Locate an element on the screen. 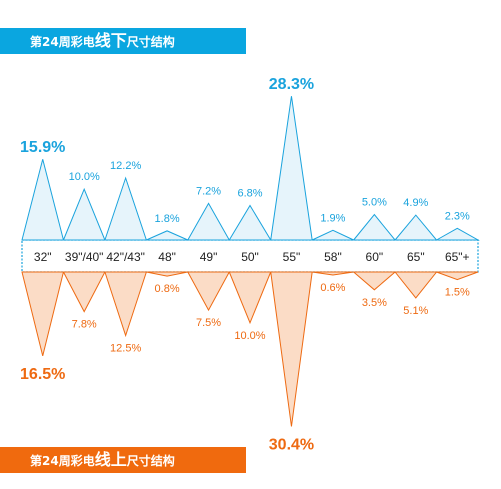 Image resolution: width=501 pixels, height=489 pixels. offline-value-label: 12.2% is located at coordinates (125, 166).